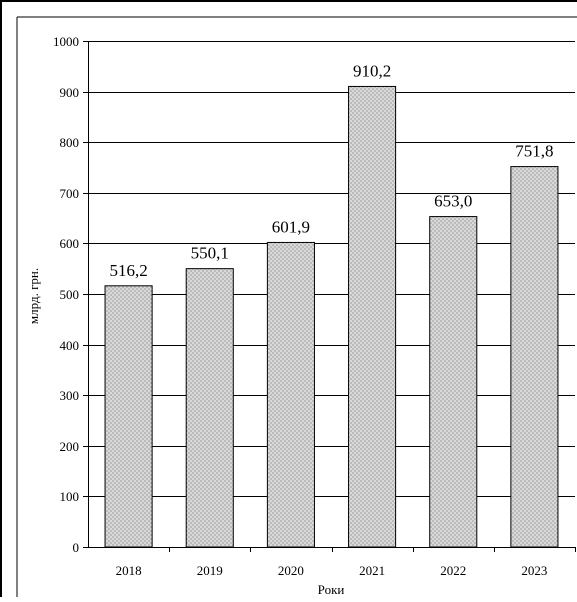 The width and height of the screenshot is (577, 602). What do you see at coordinates (291, 226) in the screenshot?
I see `data-label: 601,9` at bounding box center [291, 226].